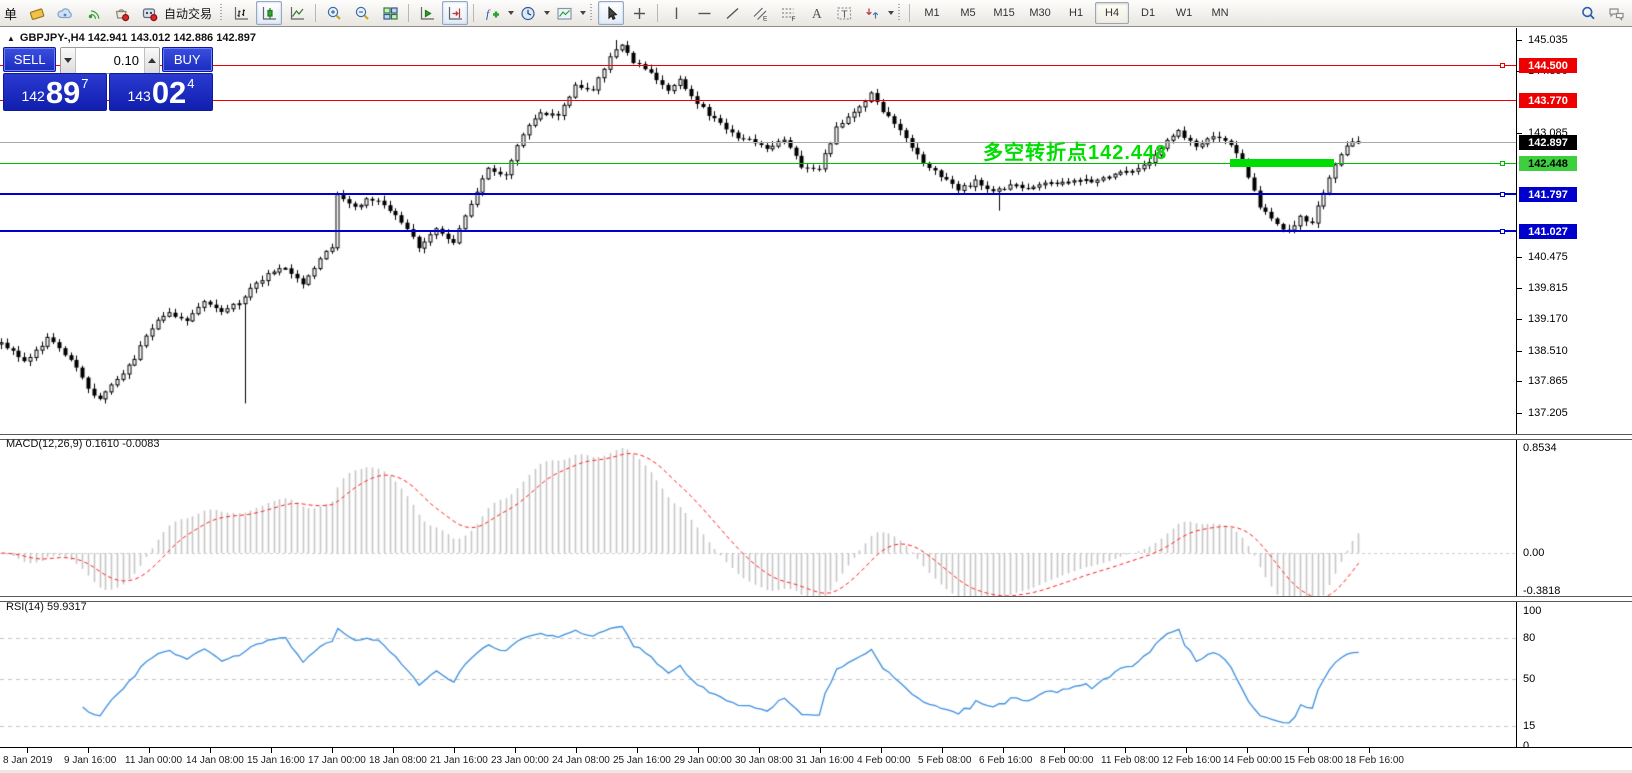 The width and height of the screenshot is (1632, 773). Describe the element at coordinates (33, 96) in the screenshot. I see `sell-price-integer: 142` at that location.